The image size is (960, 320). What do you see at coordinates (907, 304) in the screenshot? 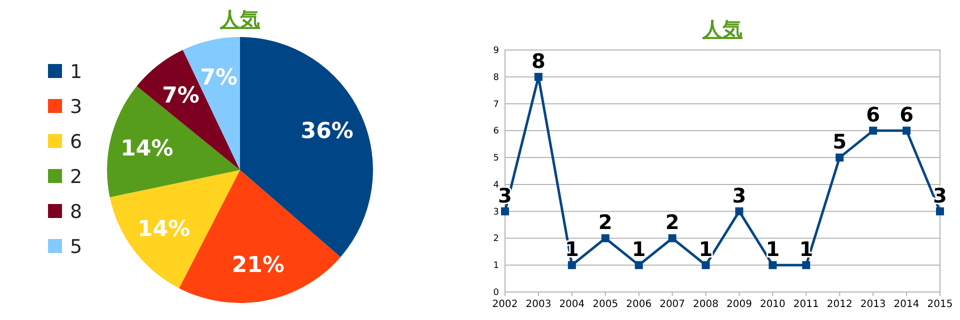
I see `x-tick-label: 2014` at bounding box center [907, 304].